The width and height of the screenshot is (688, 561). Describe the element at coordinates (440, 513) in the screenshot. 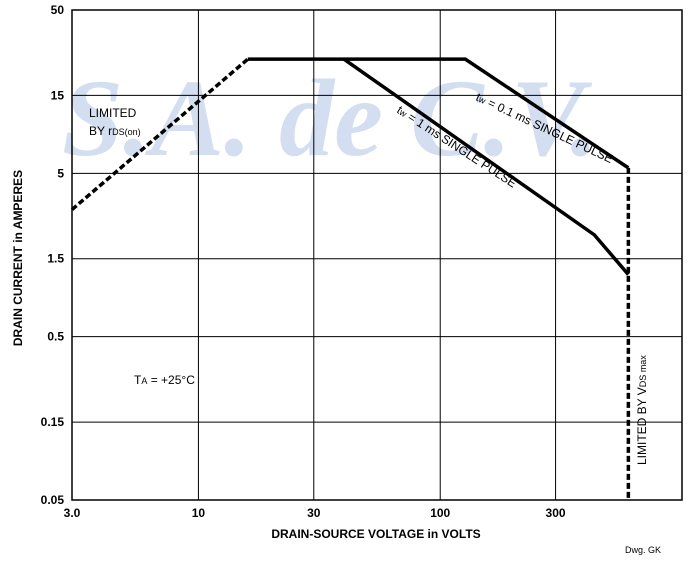

I see `x-tick-label: 100` at that location.